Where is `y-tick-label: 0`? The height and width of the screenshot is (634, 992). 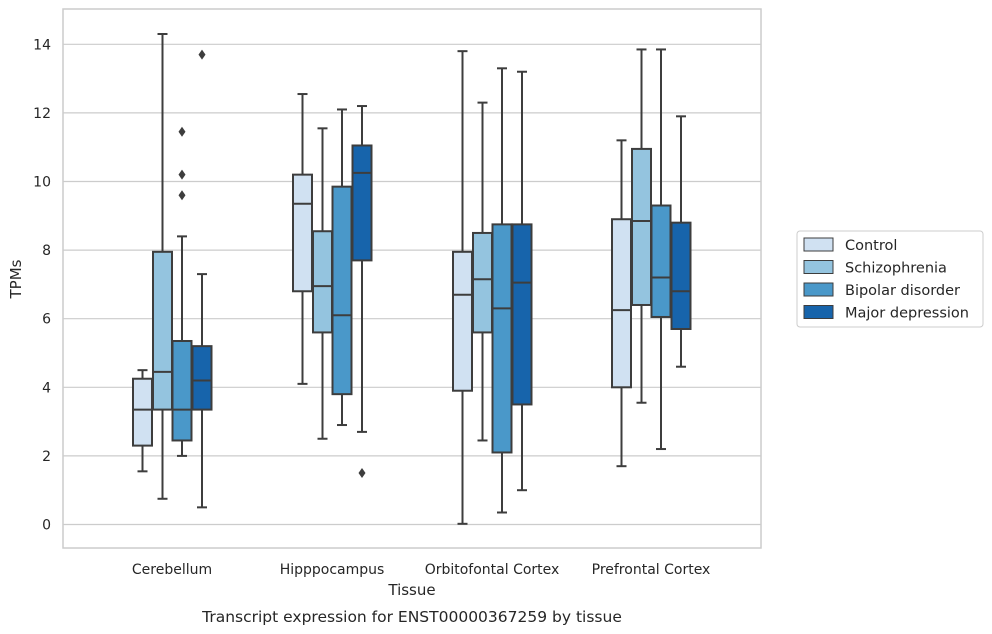 y-tick-label: 0 is located at coordinates (46, 526).